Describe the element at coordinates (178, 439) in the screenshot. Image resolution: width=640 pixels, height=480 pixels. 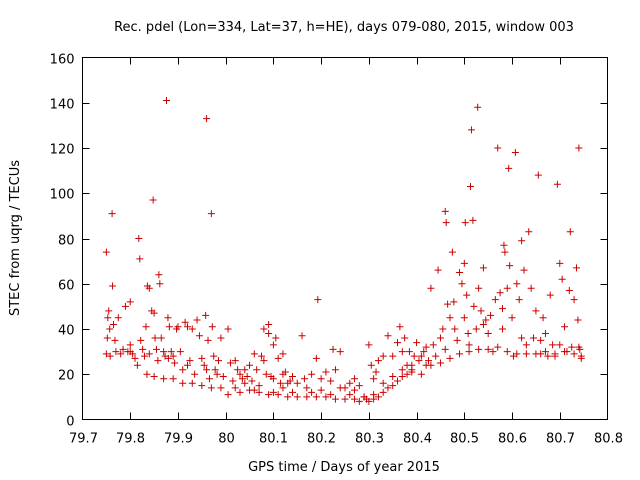
I see `x-tick-label: 79.9` at that location.